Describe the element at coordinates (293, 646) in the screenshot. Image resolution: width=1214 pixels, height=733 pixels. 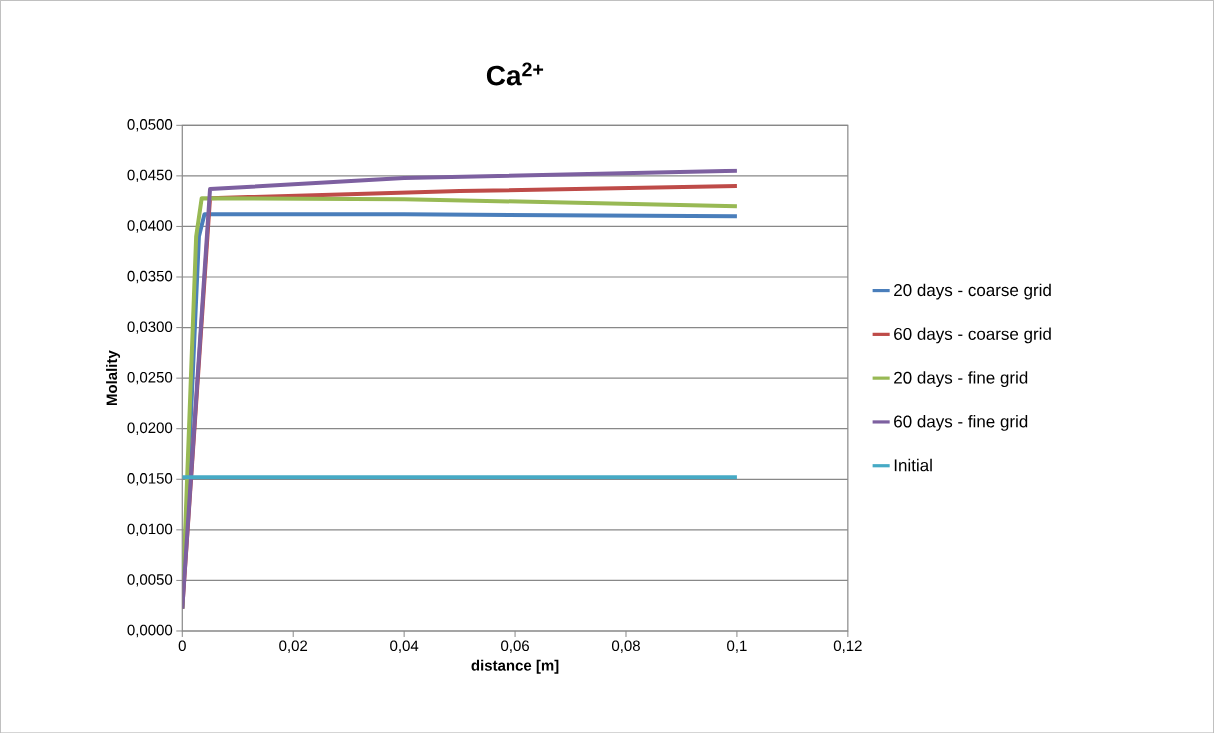
I see `x-tick-label: 0,02` at that location.